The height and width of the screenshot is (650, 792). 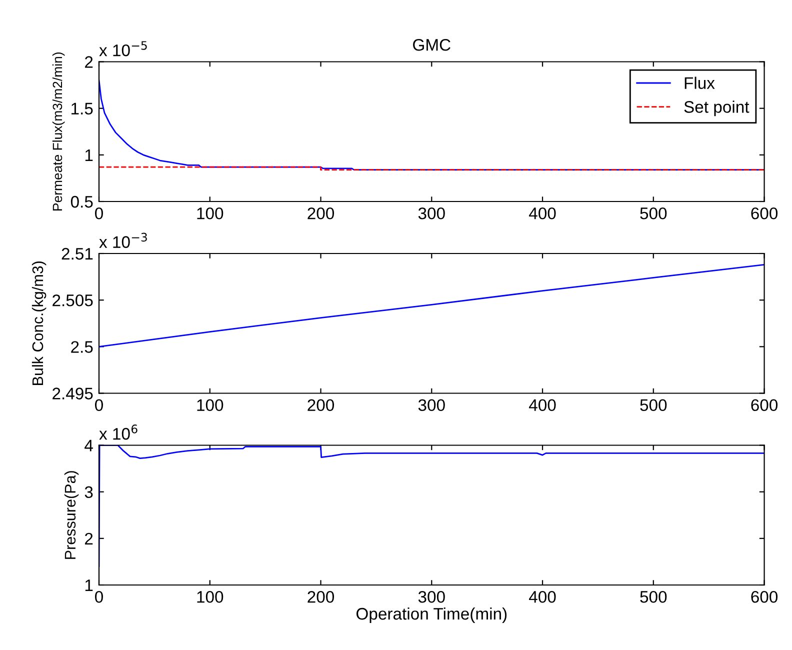 What do you see at coordinates (123, 48) in the screenshot?
I see `text: x 10$^{−5}$` at bounding box center [123, 48].